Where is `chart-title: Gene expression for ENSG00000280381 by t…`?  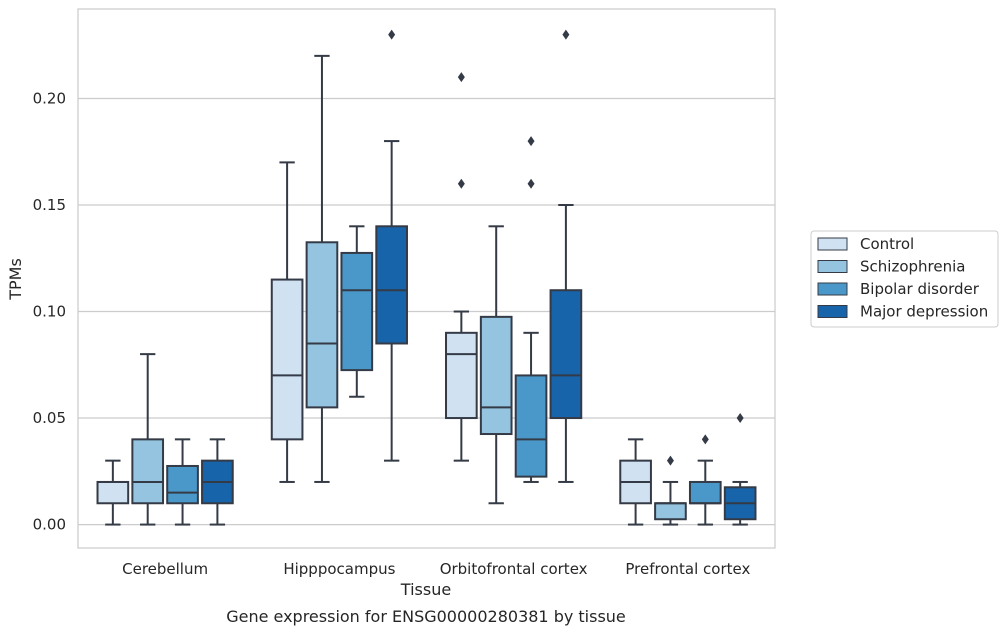
chart-title: Gene expression for ENSG00000280381 by t… is located at coordinates (426, 616).